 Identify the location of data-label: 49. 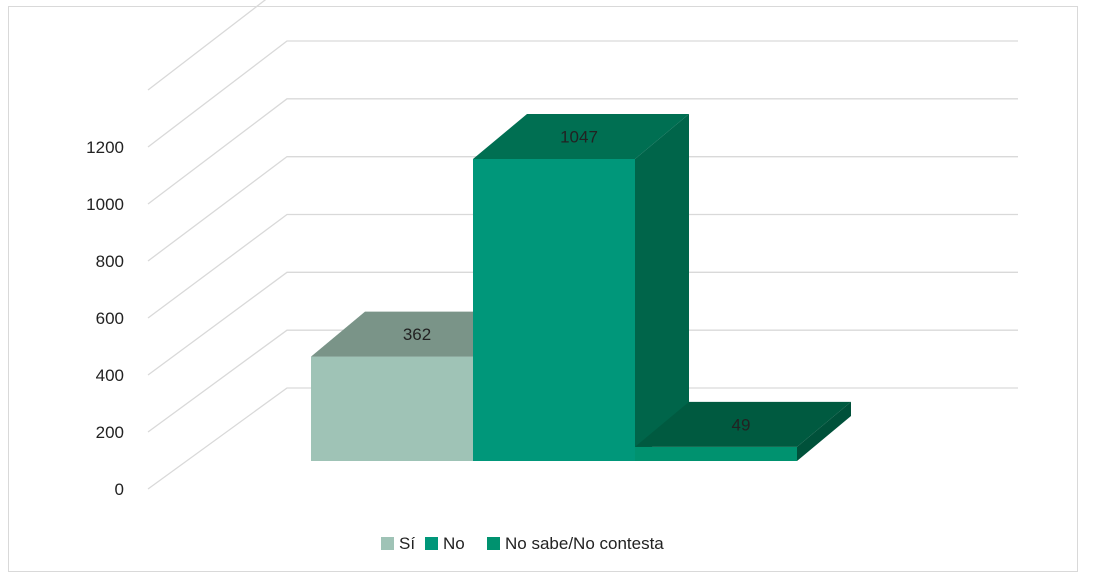
(741, 424).